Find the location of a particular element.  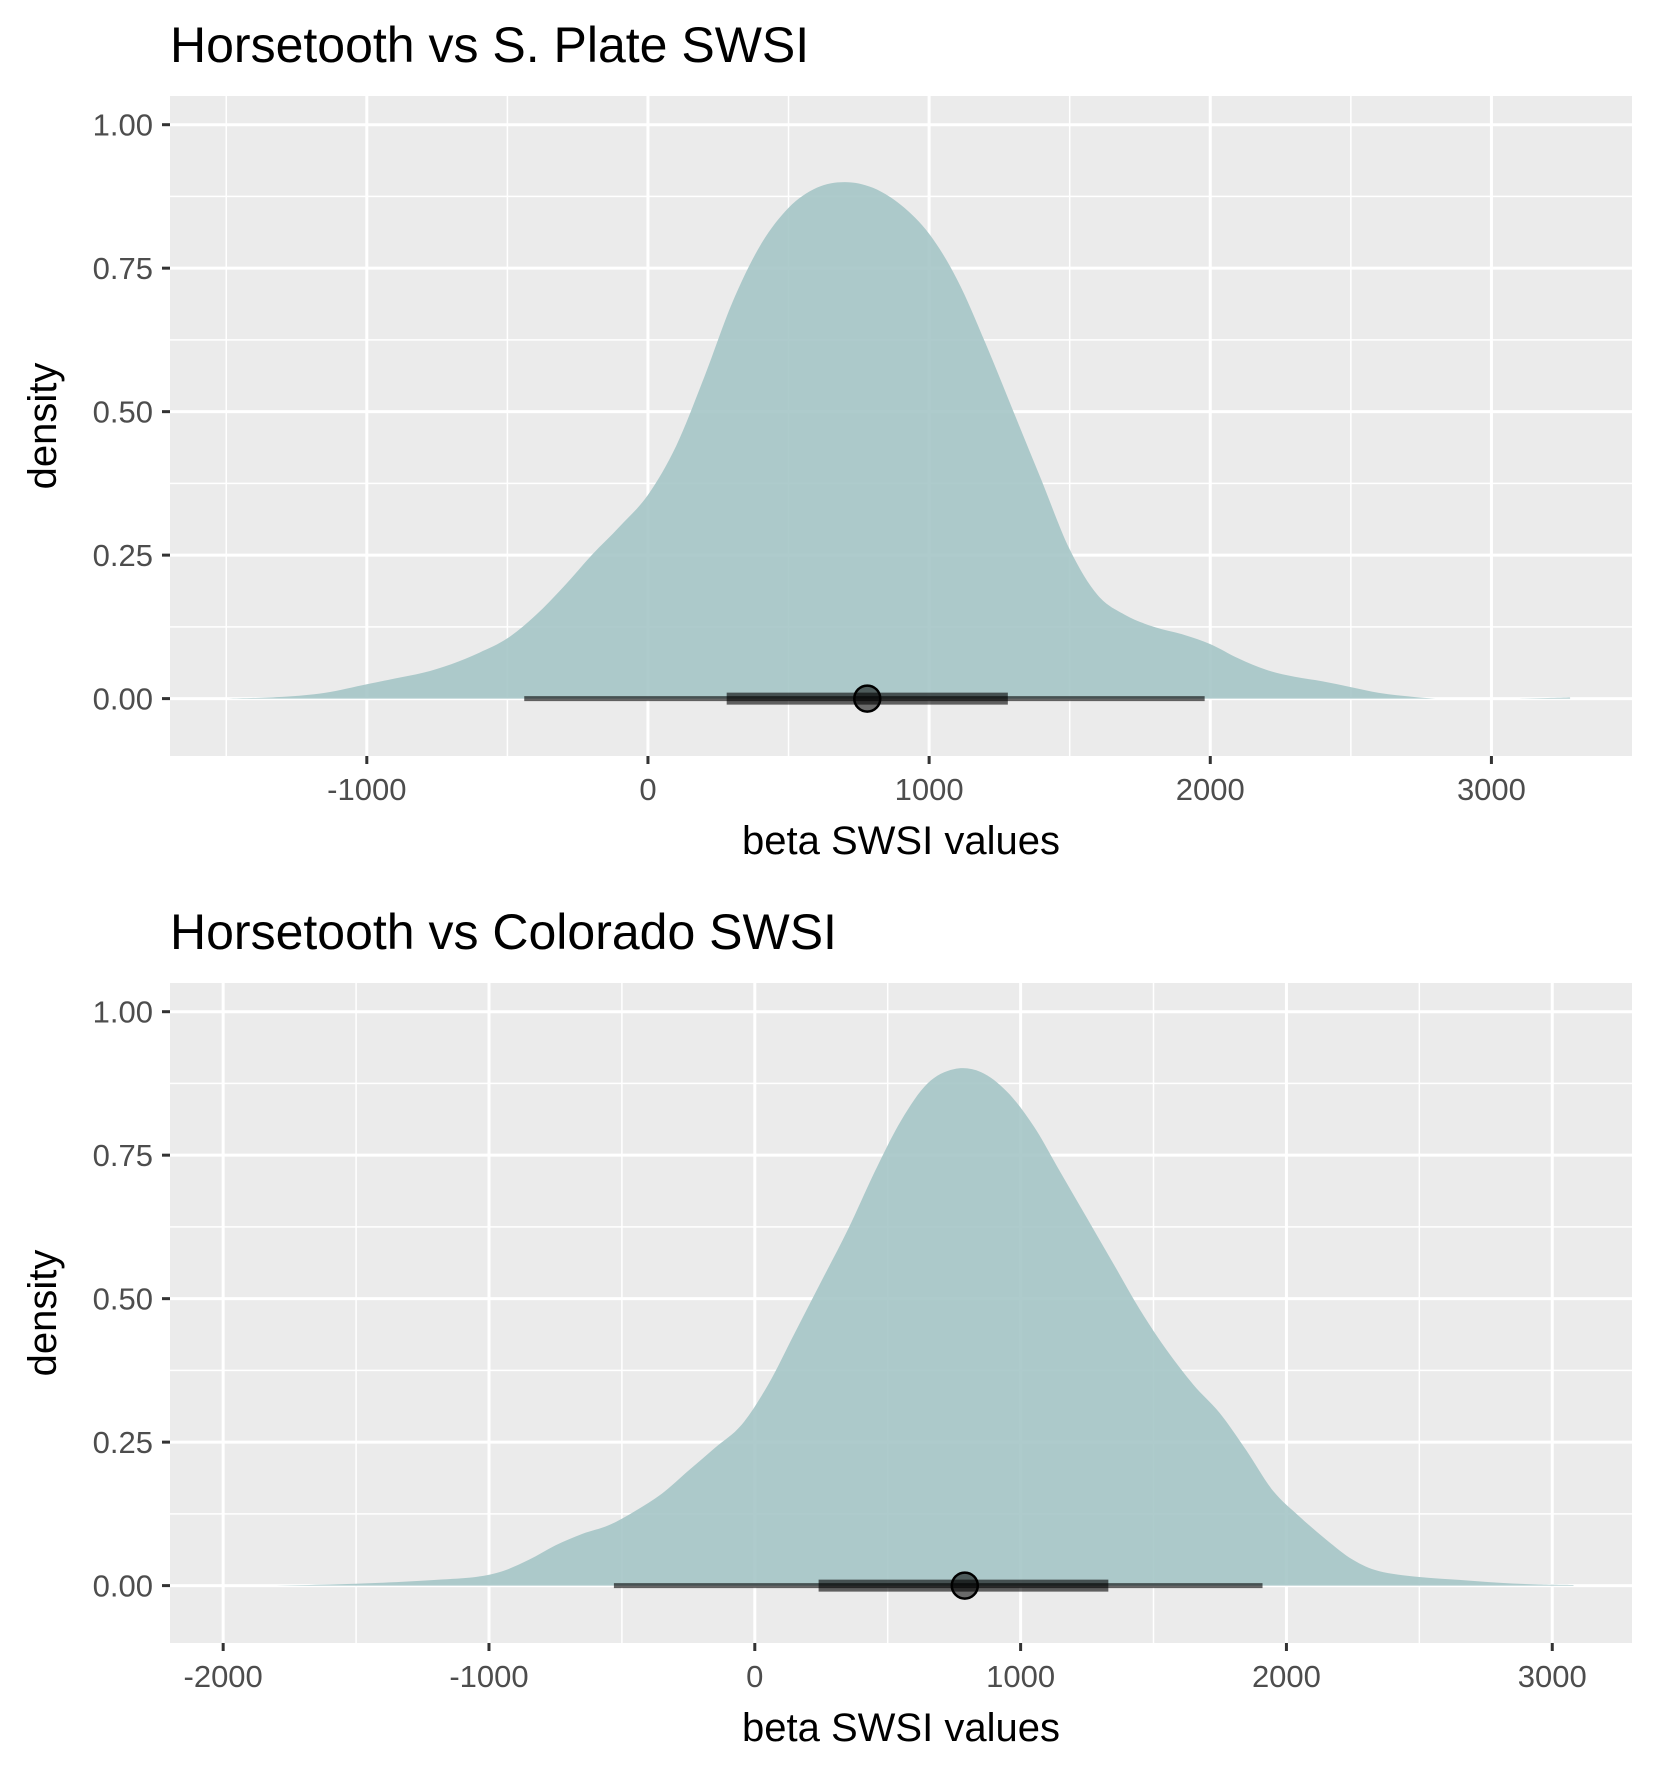

x-tick-label: -2000 is located at coordinates (223, 1676).